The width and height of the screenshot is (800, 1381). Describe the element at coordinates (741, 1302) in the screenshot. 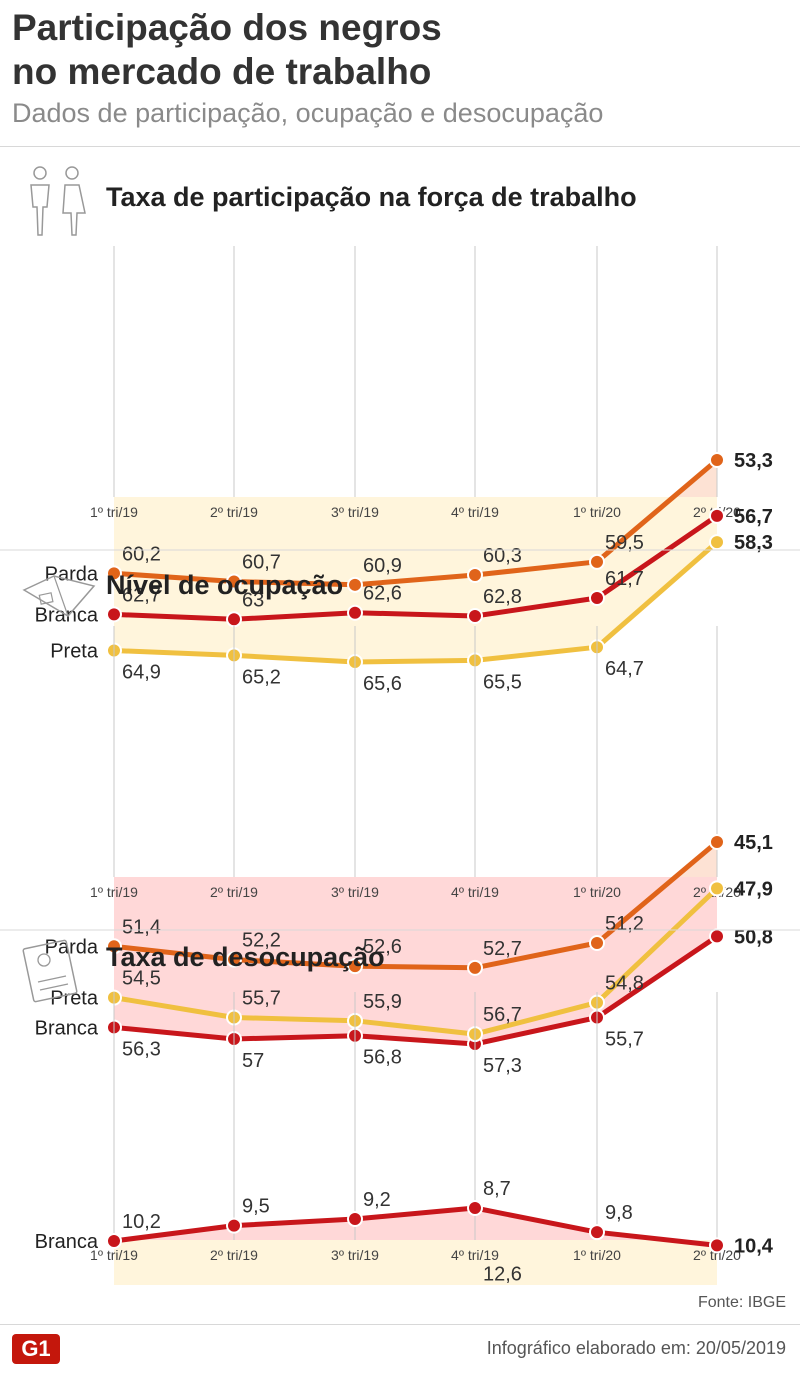

I see `source-note: Fonte: IBGE` at that location.